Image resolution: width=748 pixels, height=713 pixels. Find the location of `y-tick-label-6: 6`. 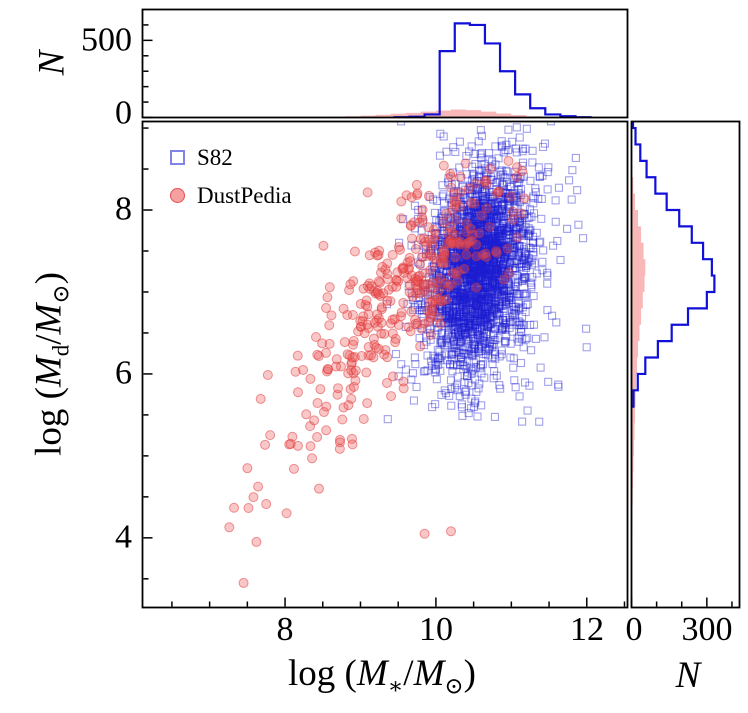

y-tick-label-6: 6 is located at coordinates (123, 373).